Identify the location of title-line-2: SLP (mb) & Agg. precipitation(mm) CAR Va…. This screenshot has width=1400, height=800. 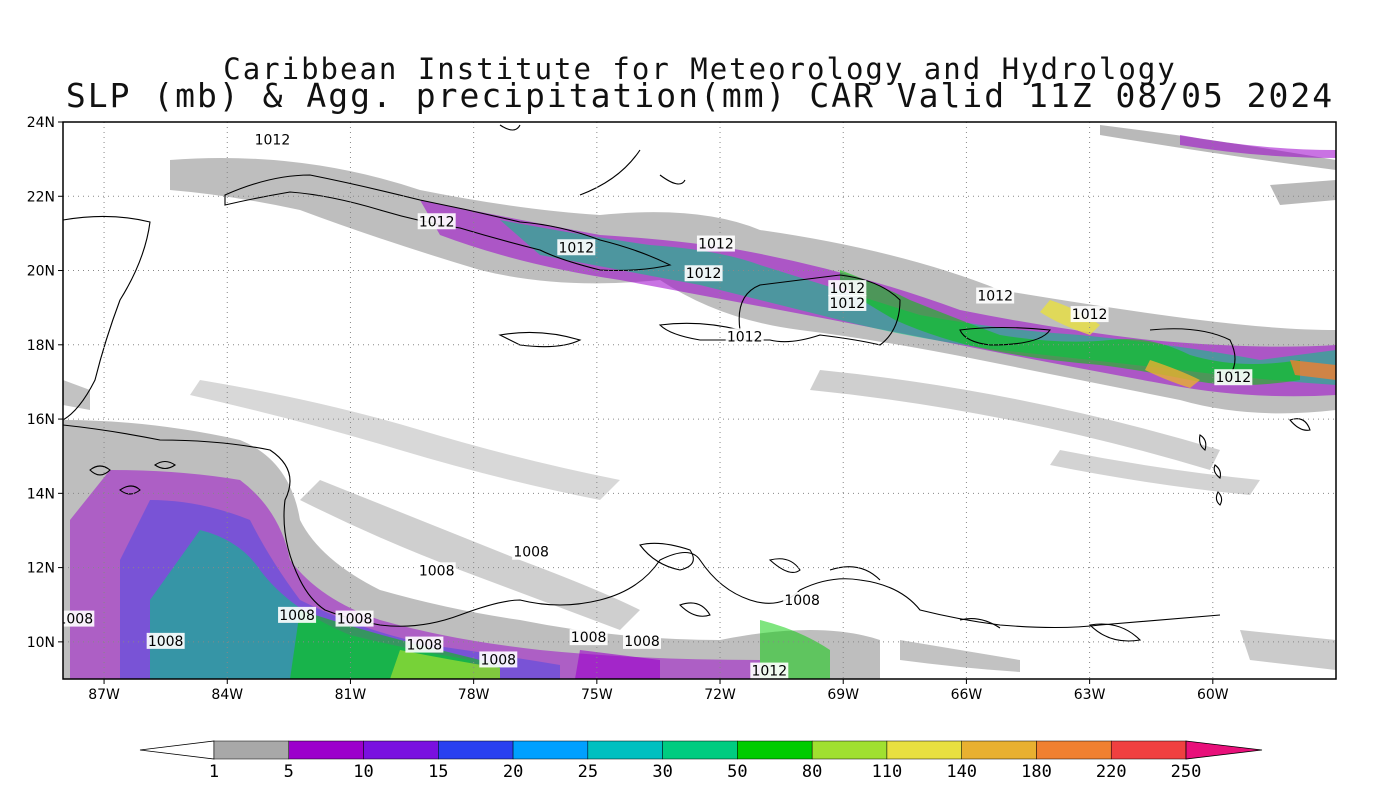
(700, 95).